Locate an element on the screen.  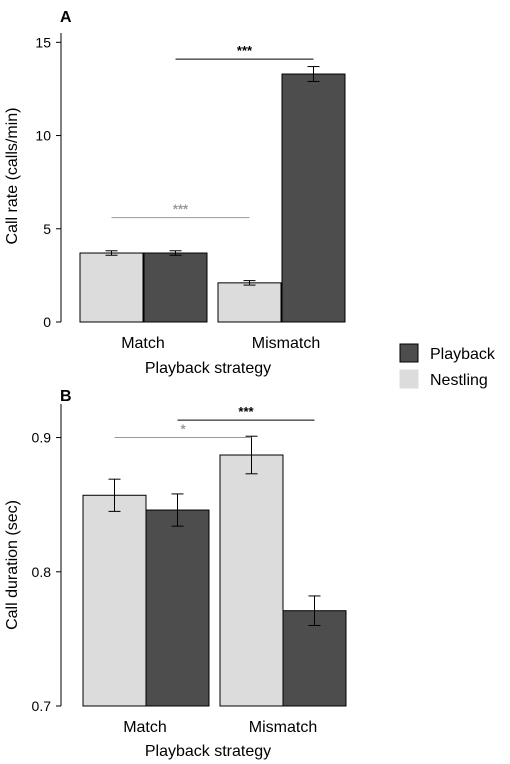
legend-swatch-nestling is located at coordinates (409, 379).